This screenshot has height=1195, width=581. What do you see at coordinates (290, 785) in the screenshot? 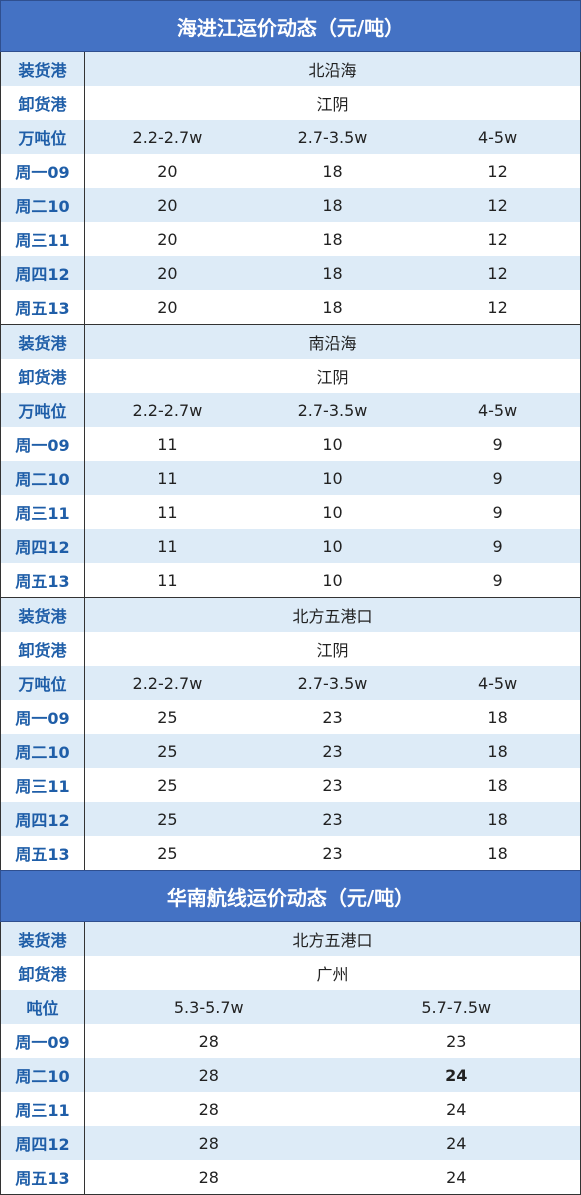
I see `table-row: 周三11 25 23 18` at bounding box center [290, 785].